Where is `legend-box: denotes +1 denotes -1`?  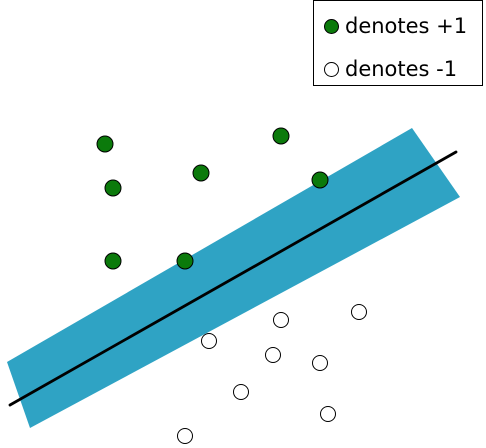
legend-box: denotes +1 denotes -1 is located at coordinates (398, 43).